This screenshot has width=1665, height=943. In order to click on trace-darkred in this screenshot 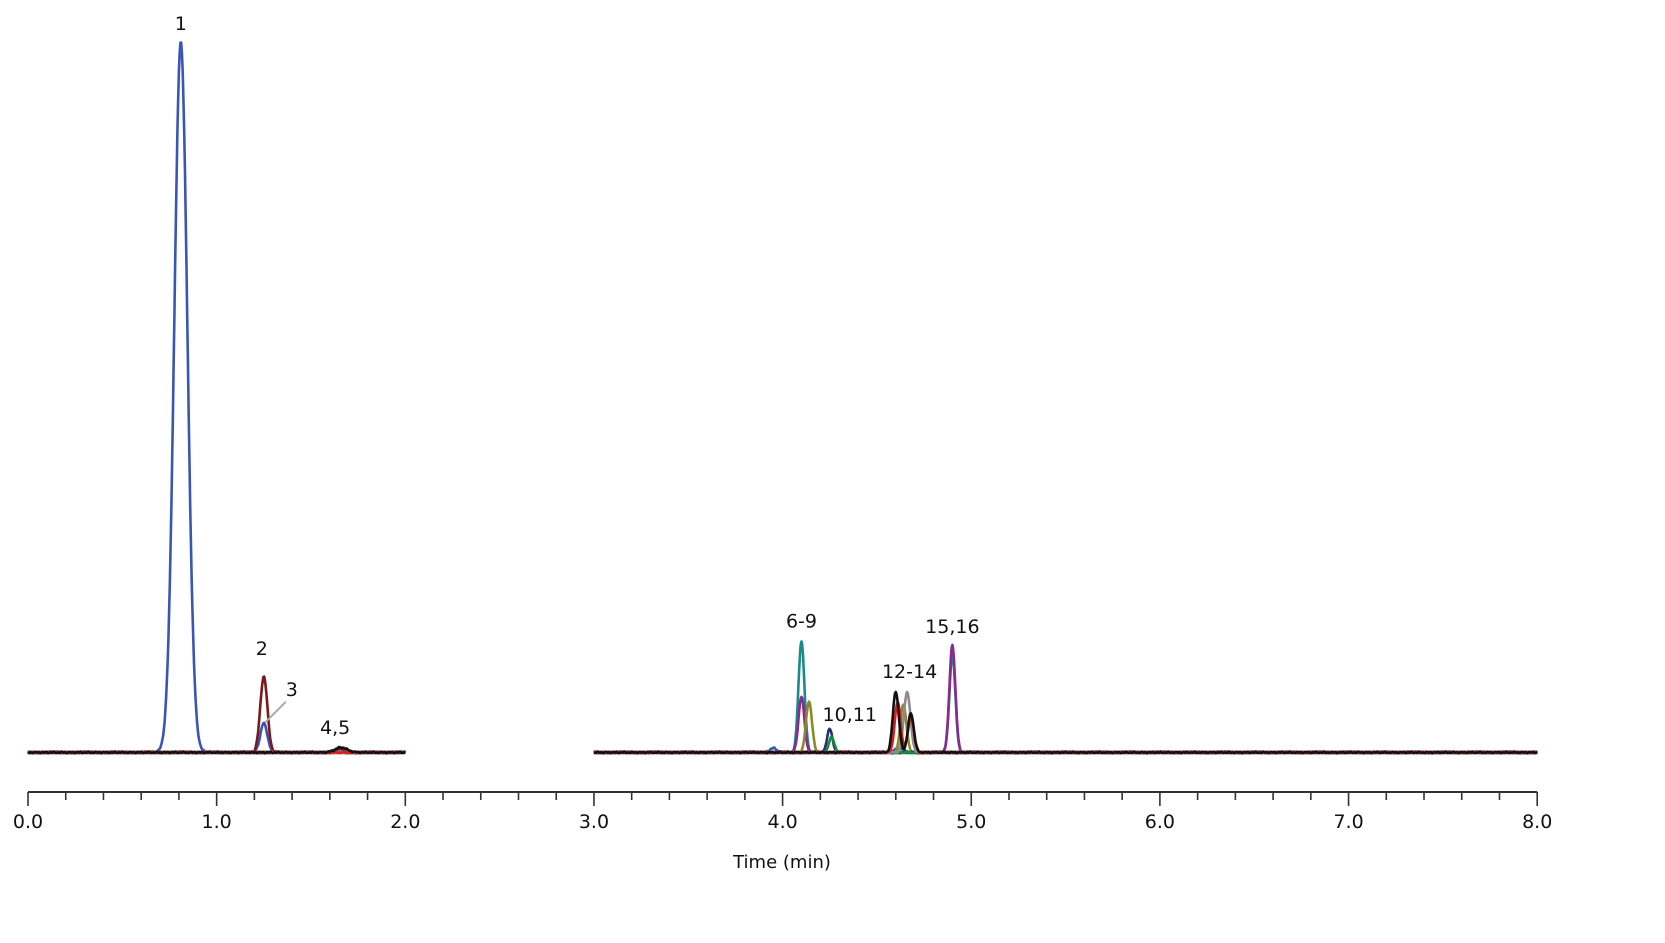, I will do `click(216, 715)`.